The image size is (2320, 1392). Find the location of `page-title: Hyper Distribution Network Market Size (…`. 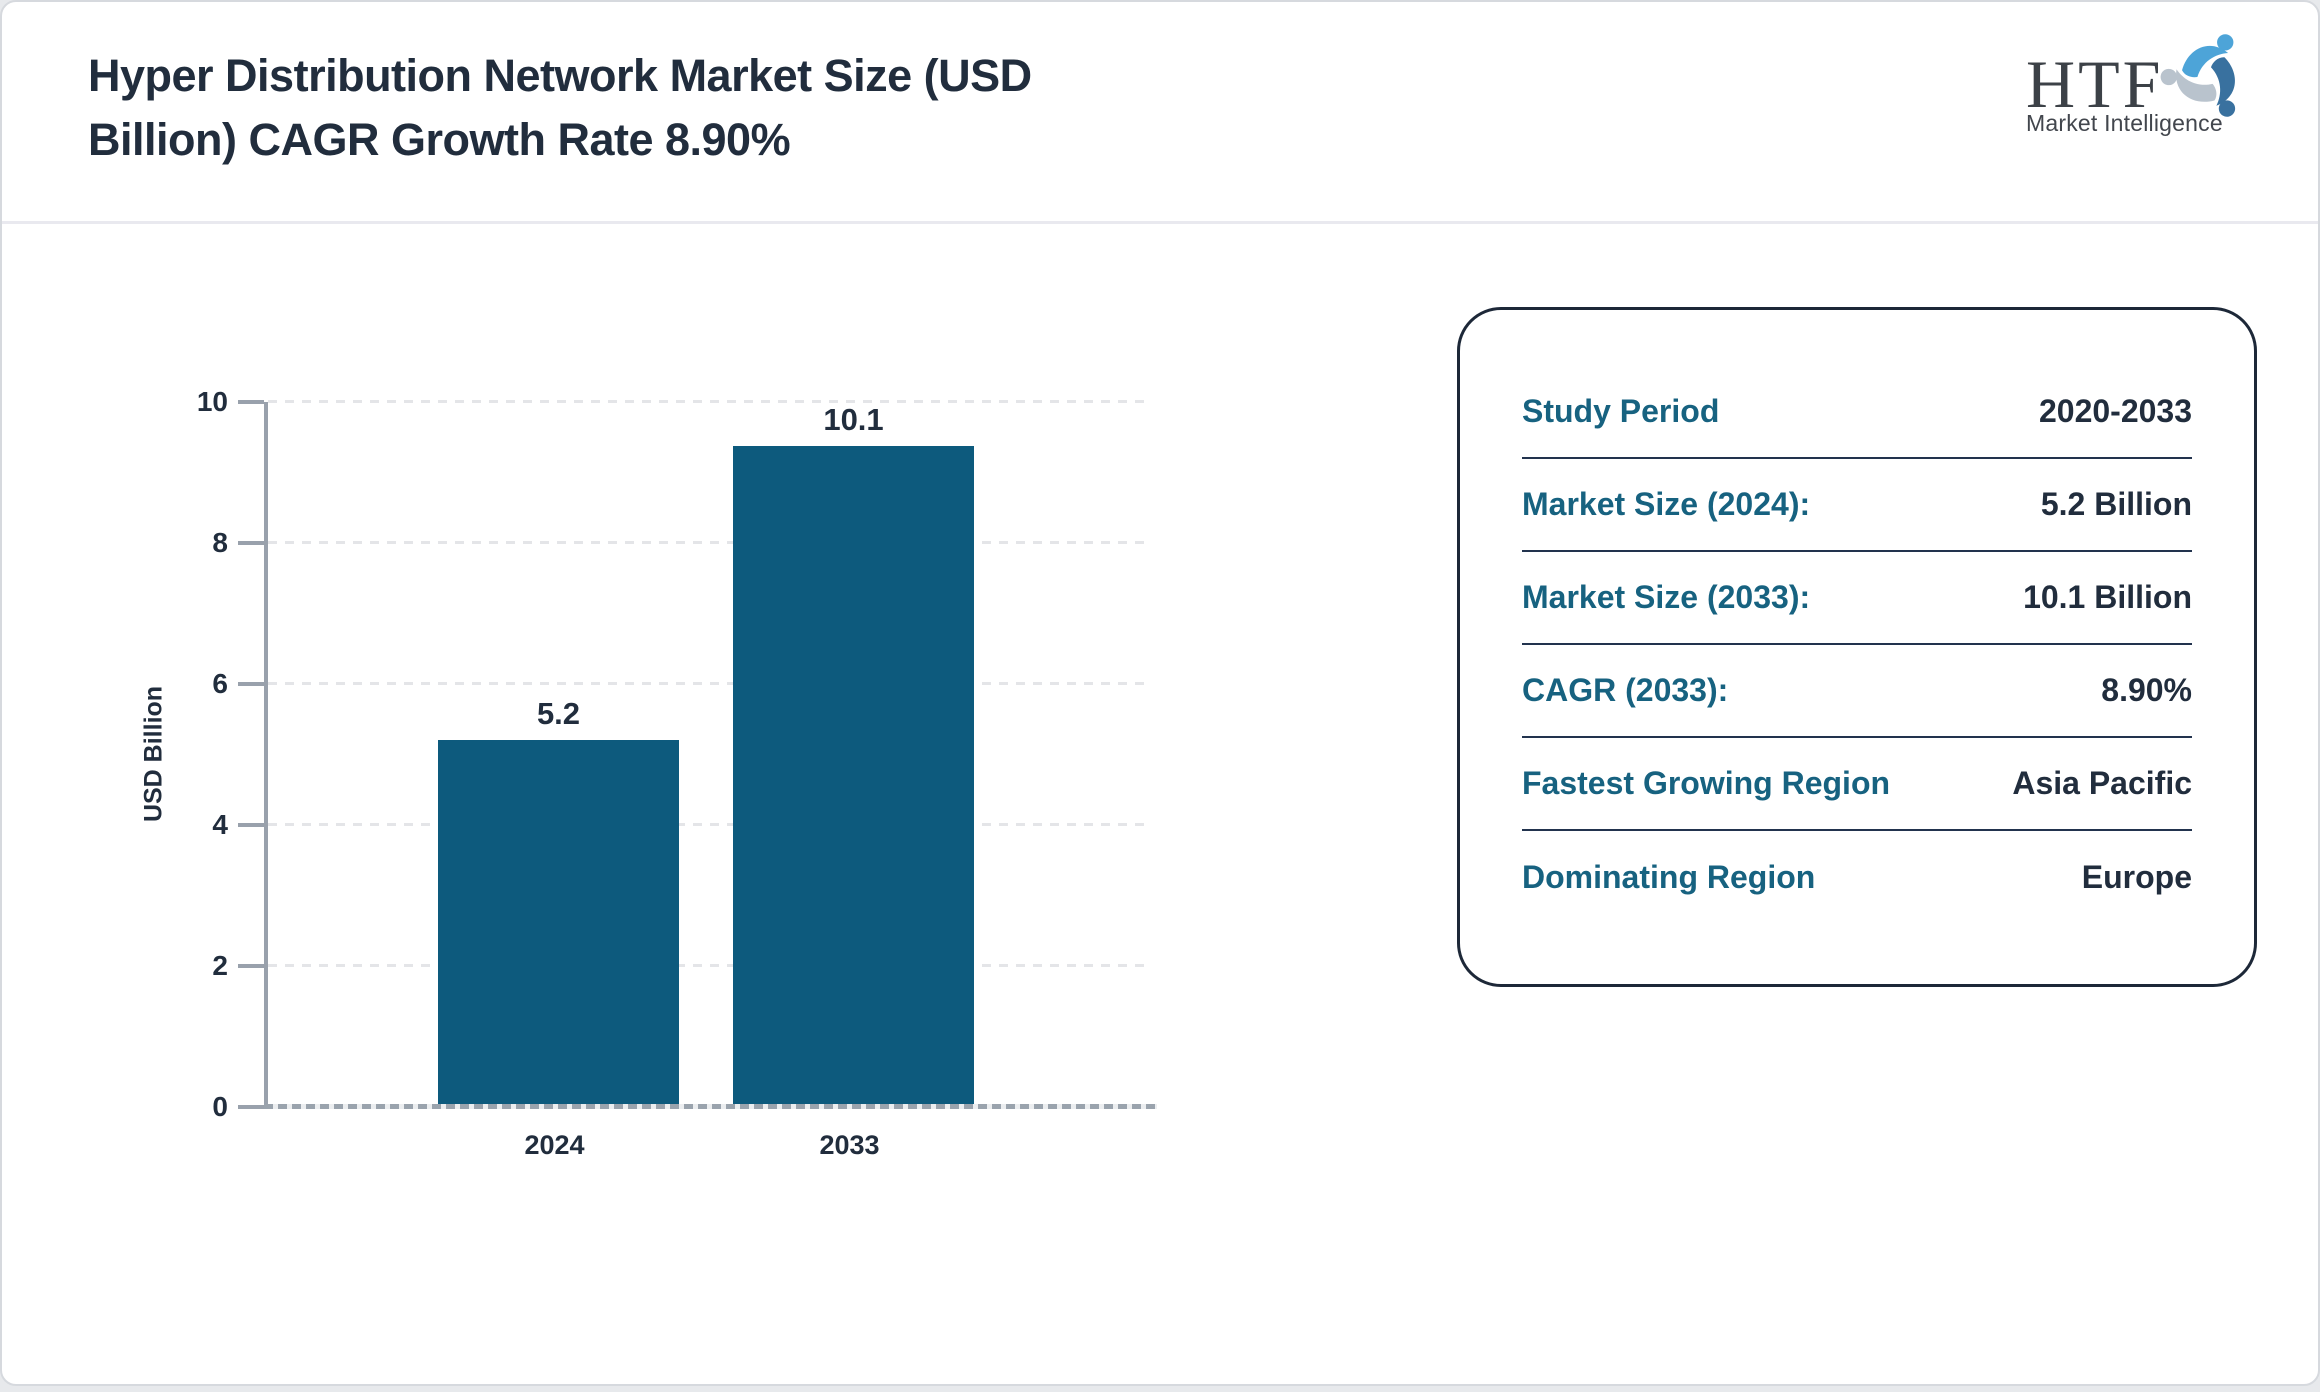

page-title: Hyper Distribution Network Market Size (… is located at coordinates (763, 108).